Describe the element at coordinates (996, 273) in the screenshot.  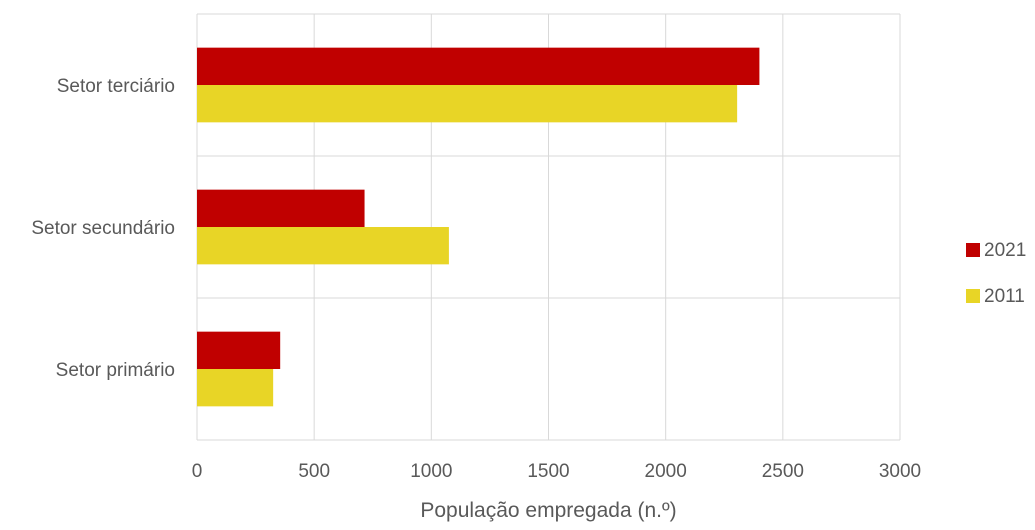
I see `legend: 2021 2011` at that location.